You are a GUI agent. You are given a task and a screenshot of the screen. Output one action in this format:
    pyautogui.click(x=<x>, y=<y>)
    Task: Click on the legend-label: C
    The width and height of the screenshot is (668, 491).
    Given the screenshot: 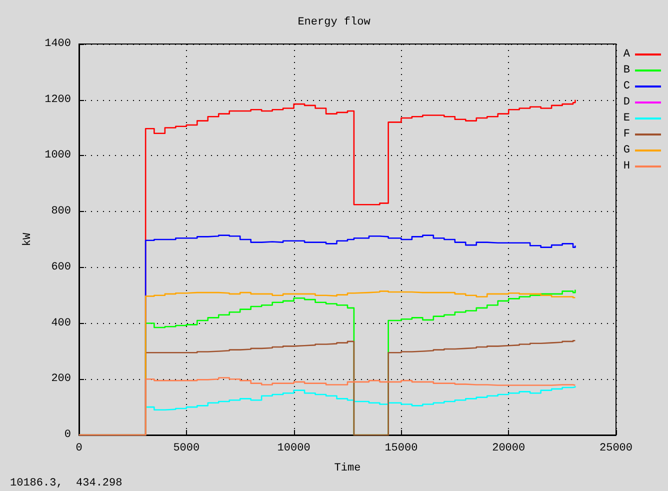 What is the action you would take?
    pyautogui.click(x=626, y=86)
    